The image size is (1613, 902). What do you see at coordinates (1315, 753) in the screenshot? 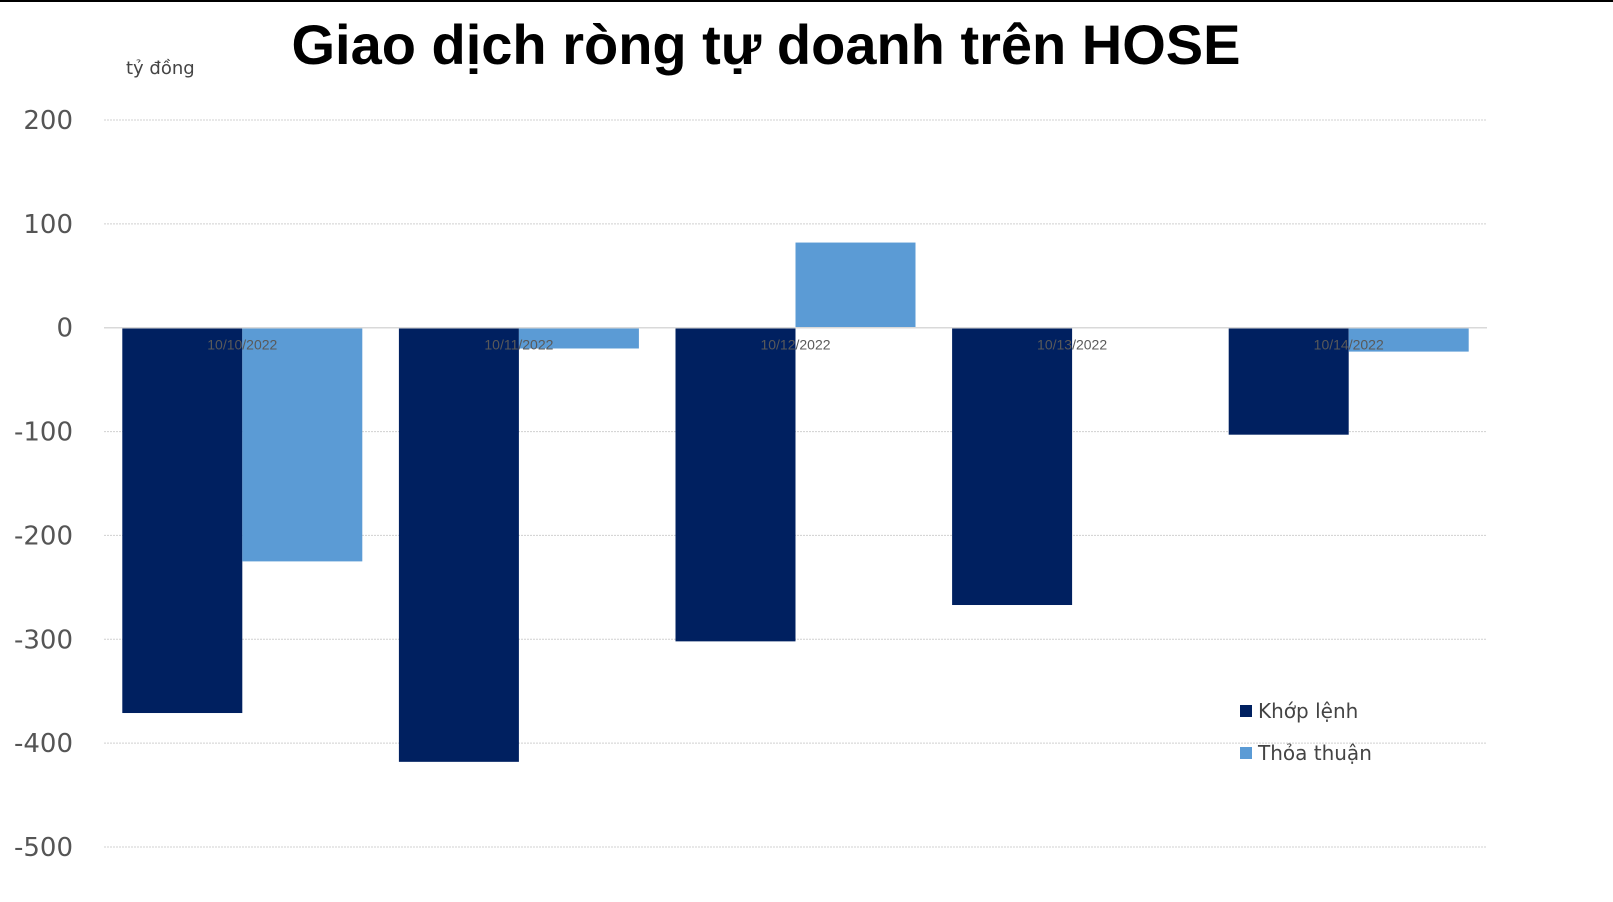
I see `legend-label: Thỏa thuận` at bounding box center [1315, 753].